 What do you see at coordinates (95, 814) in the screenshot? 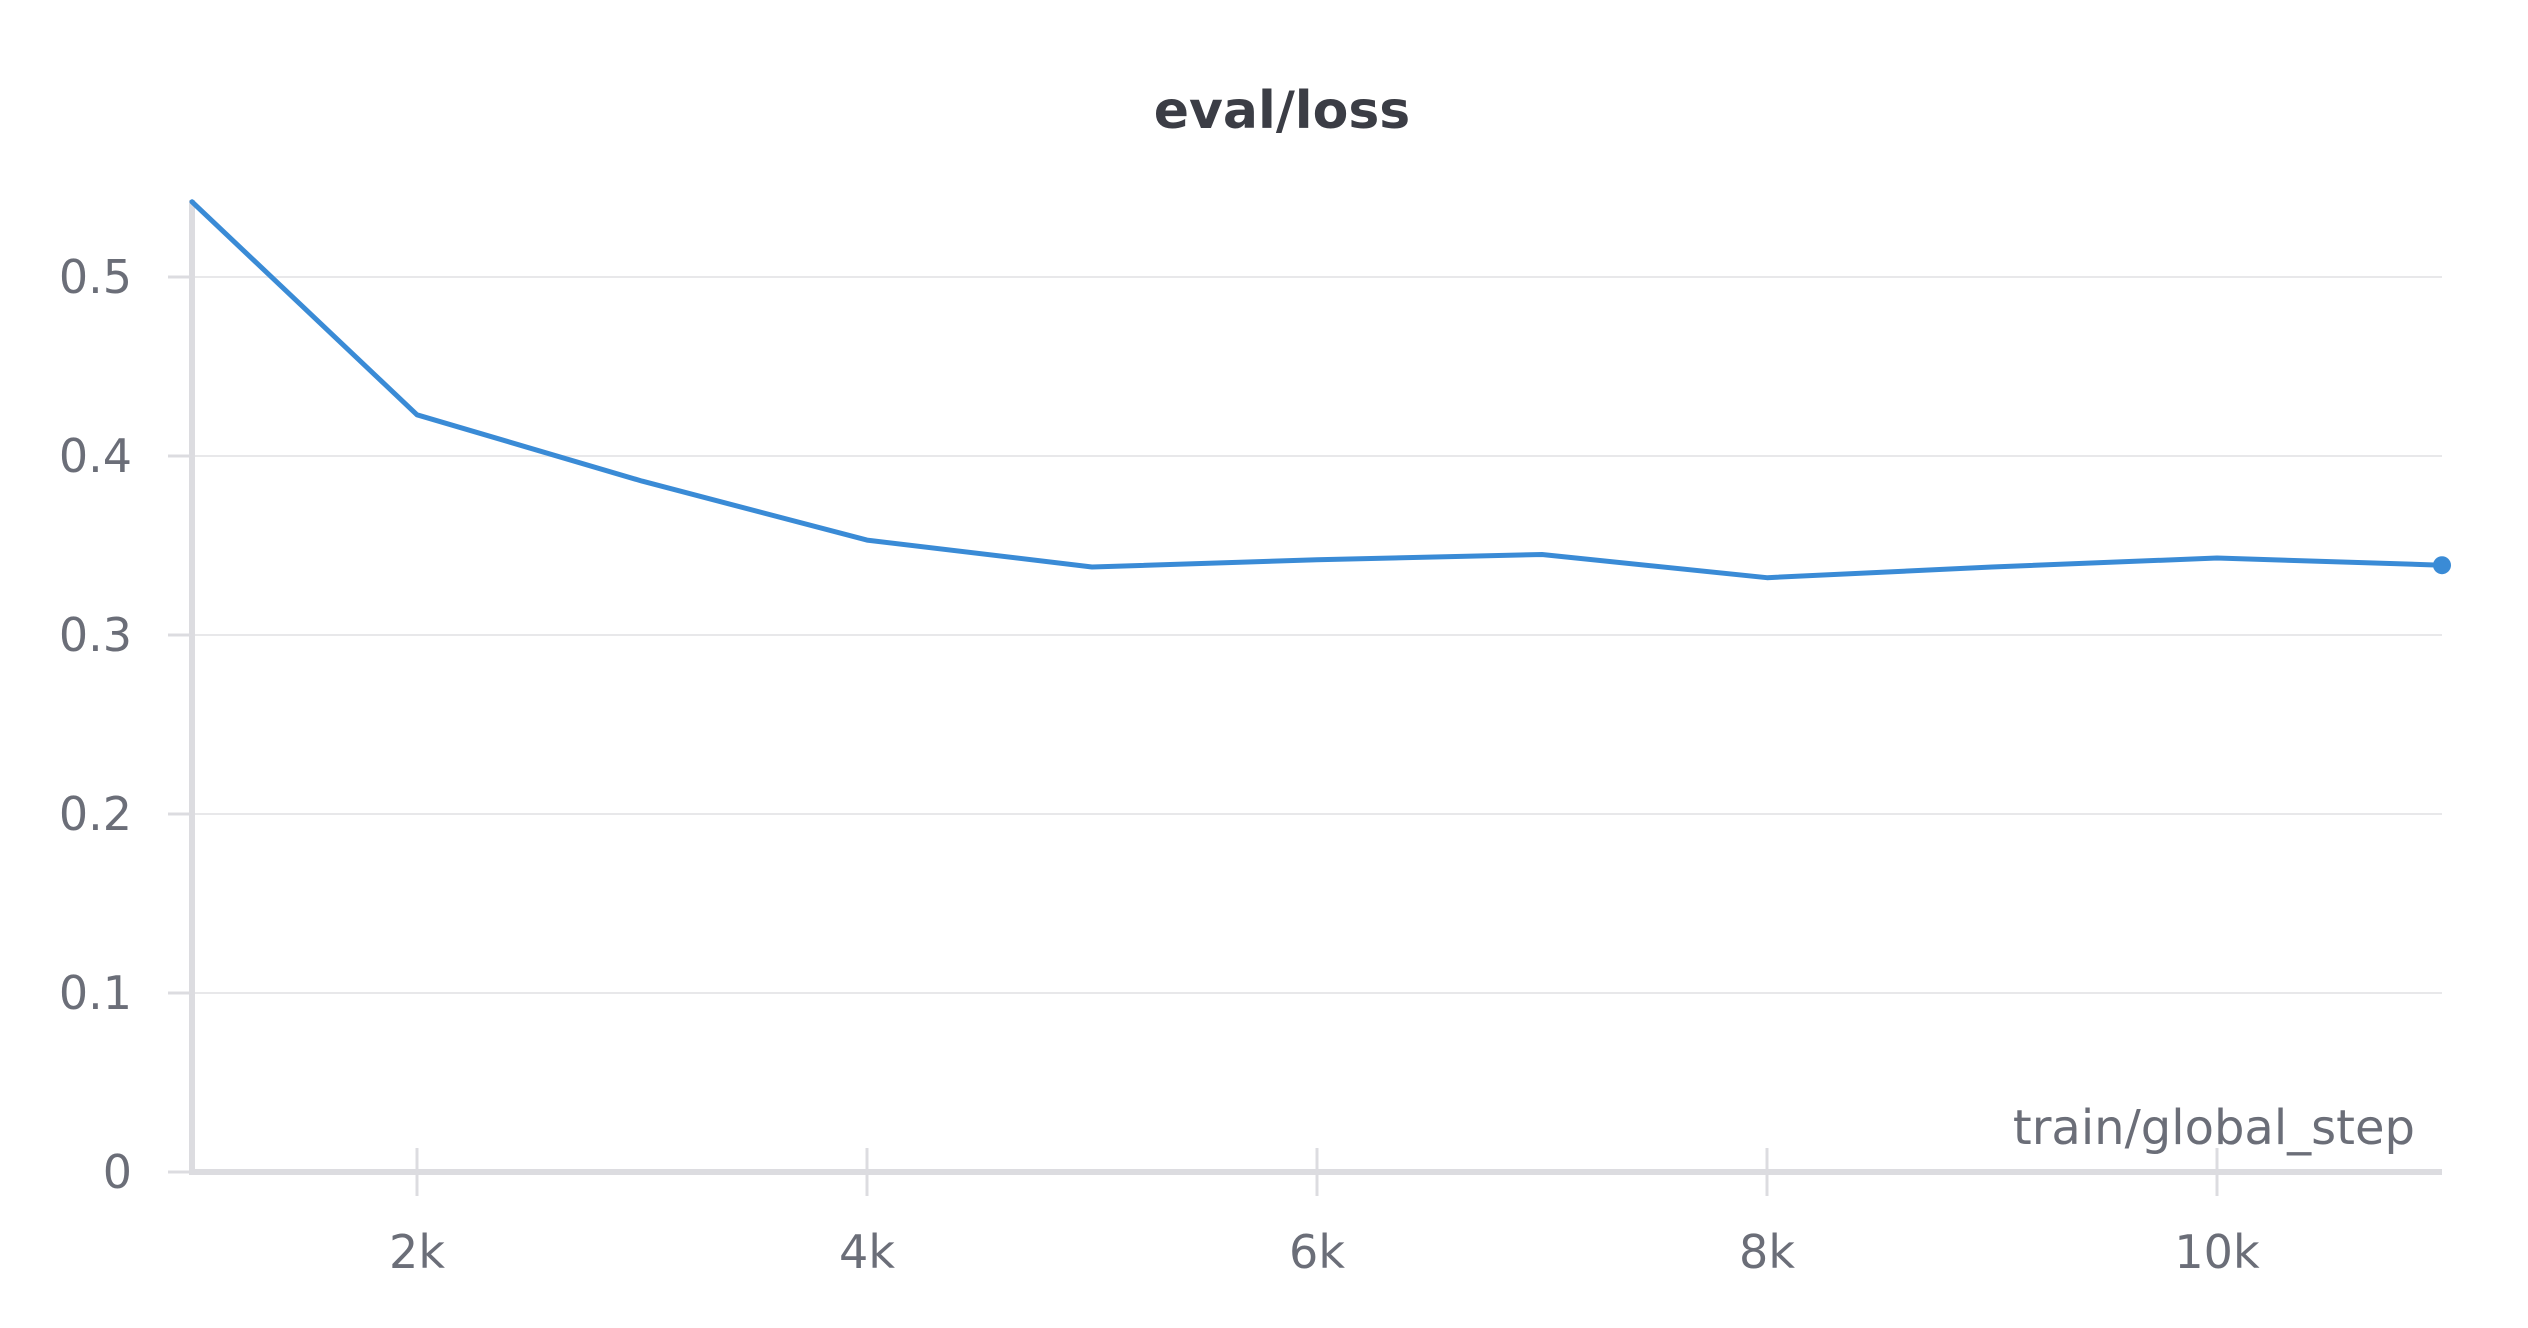
I see `y-tick-label: 0.2` at bounding box center [95, 814].